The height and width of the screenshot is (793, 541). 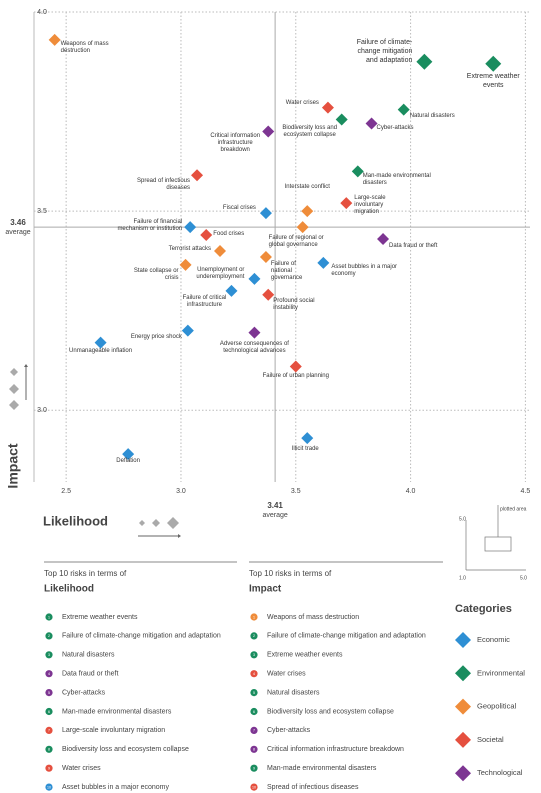 What do you see at coordinates (501, 672) in the screenshot?
I see `legend-label: Environmental` at bounding box center [501, 672].